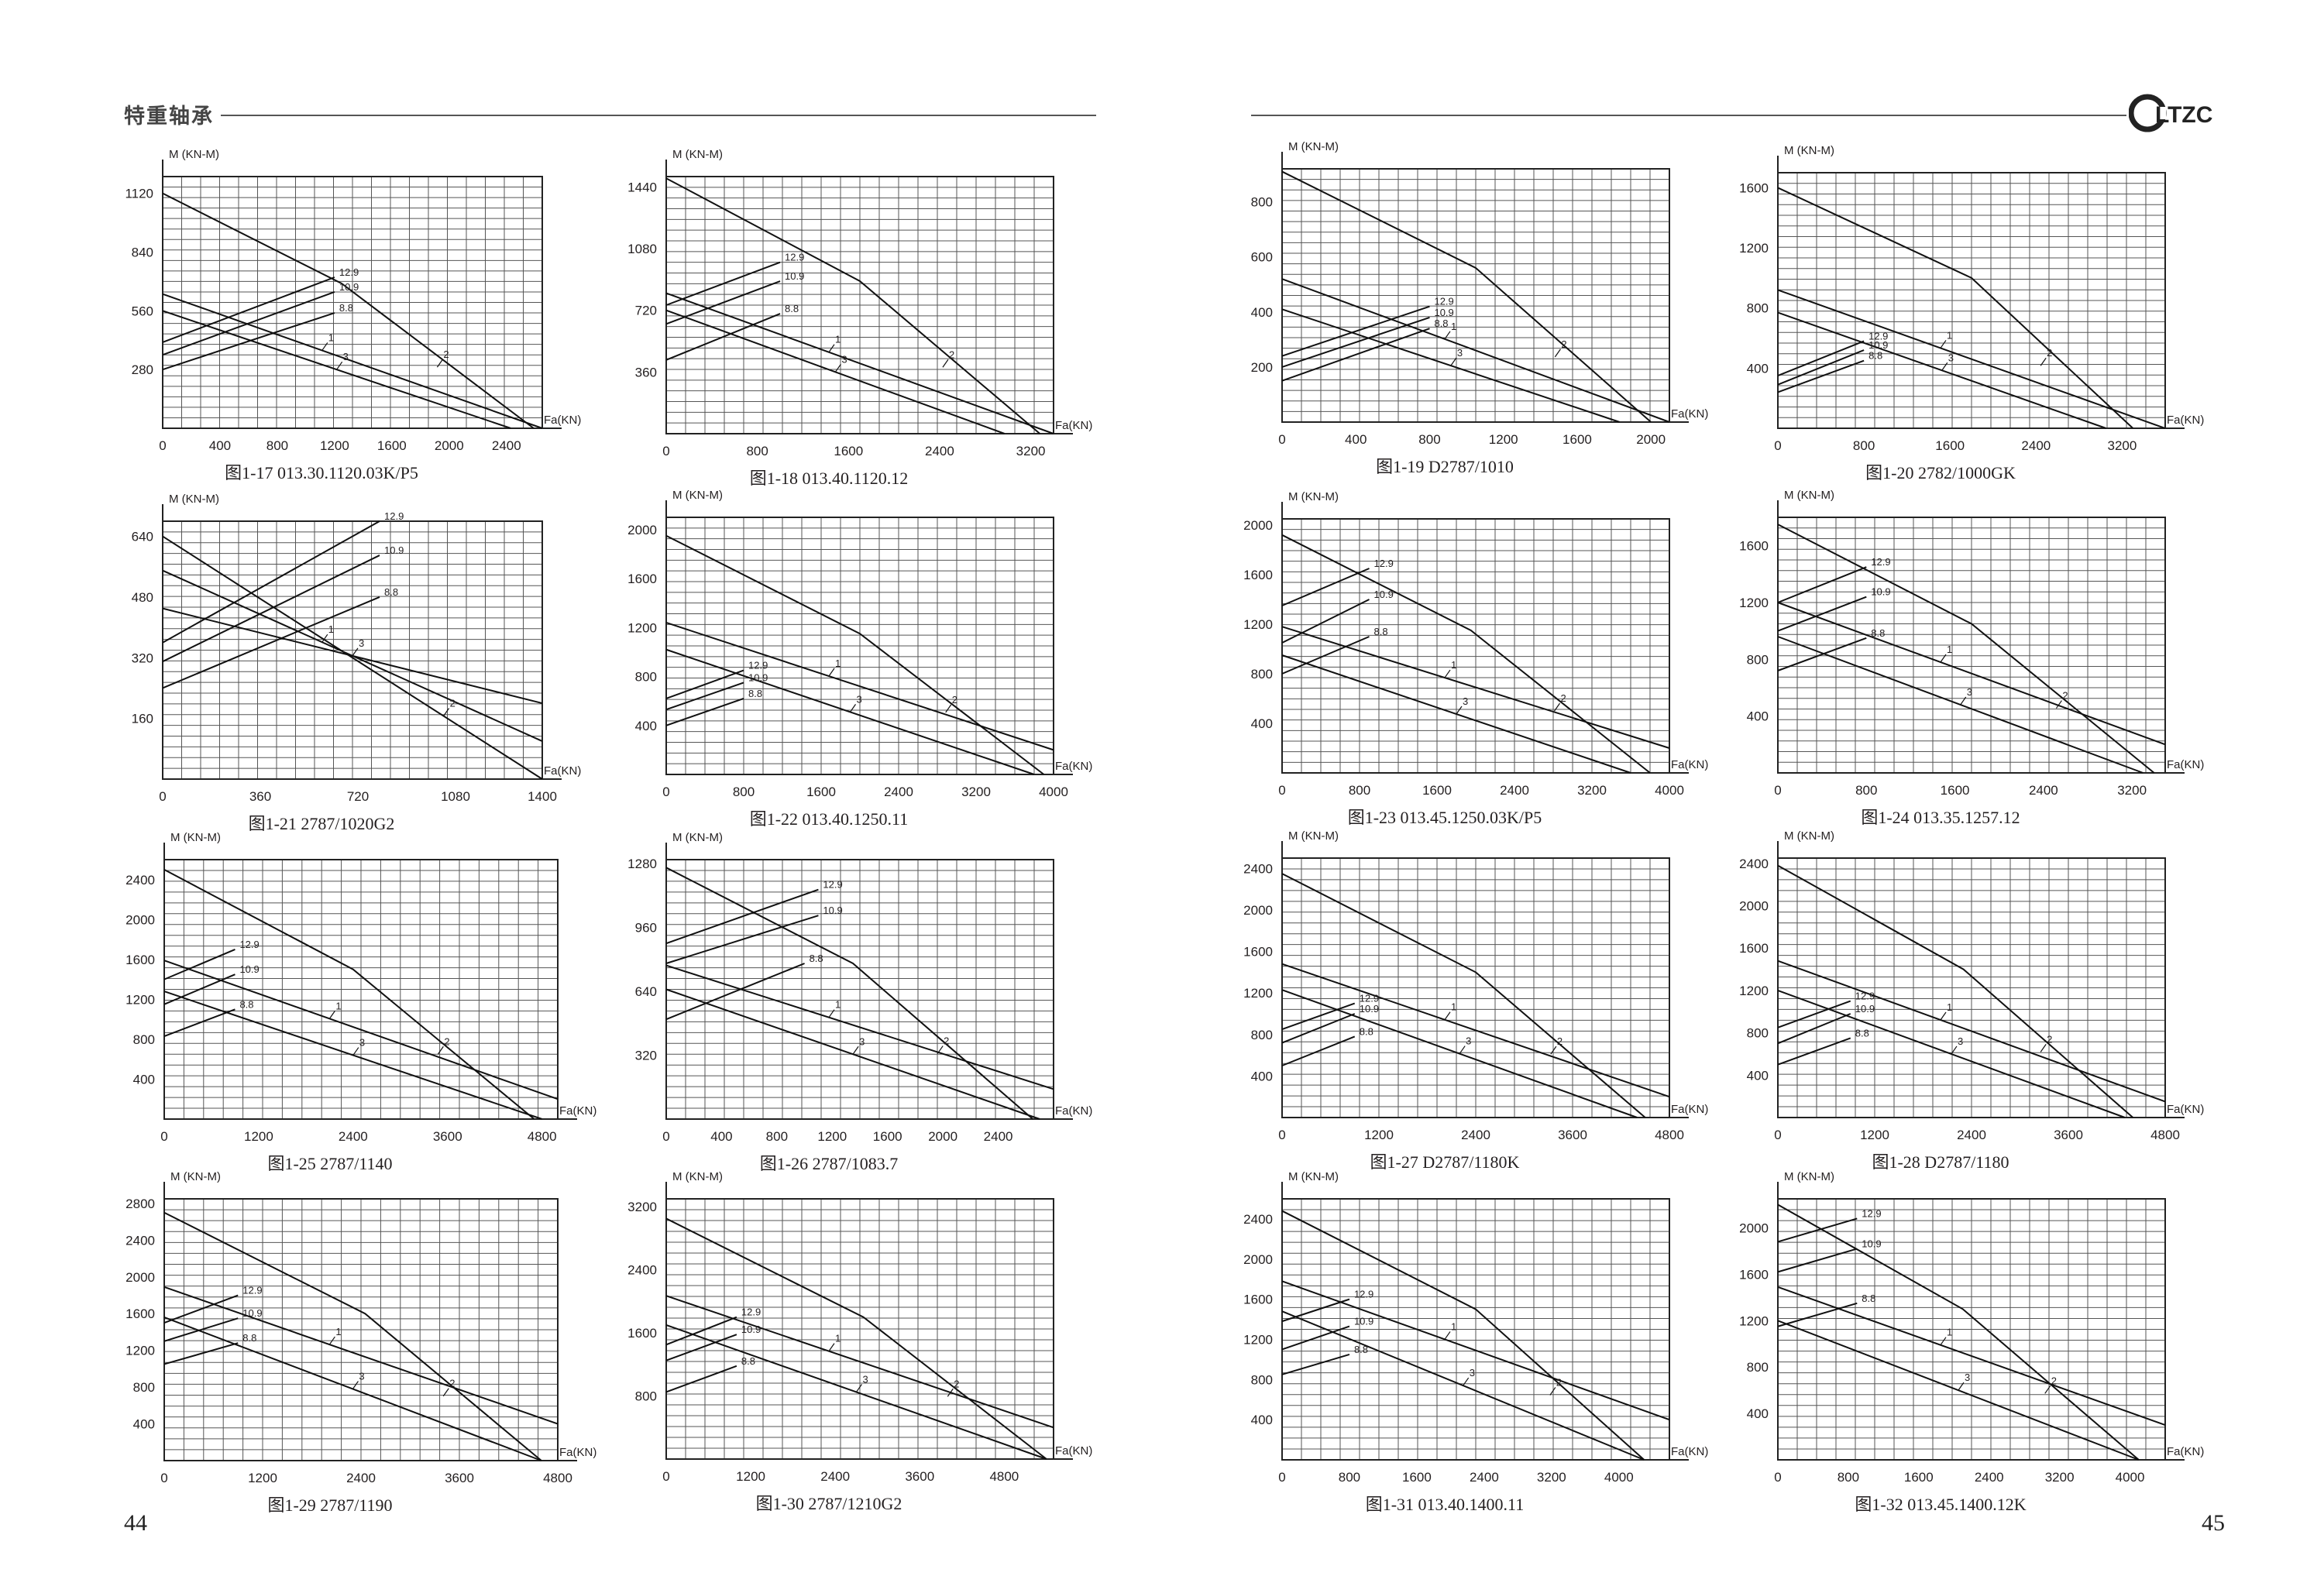  Describe the element at coordinates (642, 864) in the screenshot. I see `y-tick-label: 1280` at that location.